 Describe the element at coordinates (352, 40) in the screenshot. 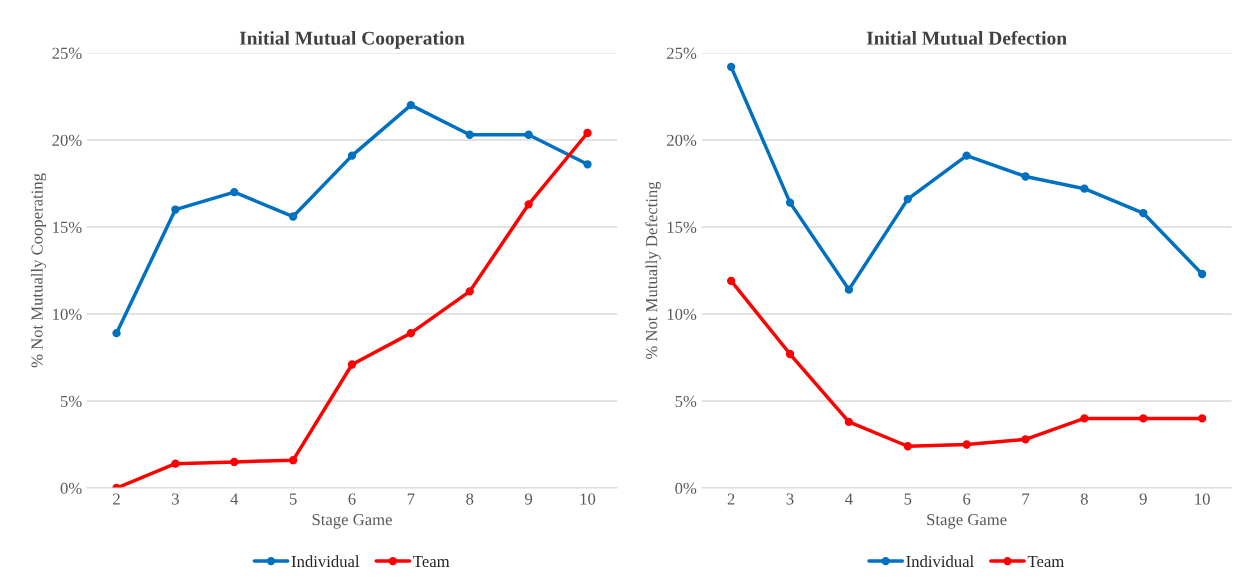

I see `chart-title: Initial Mutual Cooperation` at that location.